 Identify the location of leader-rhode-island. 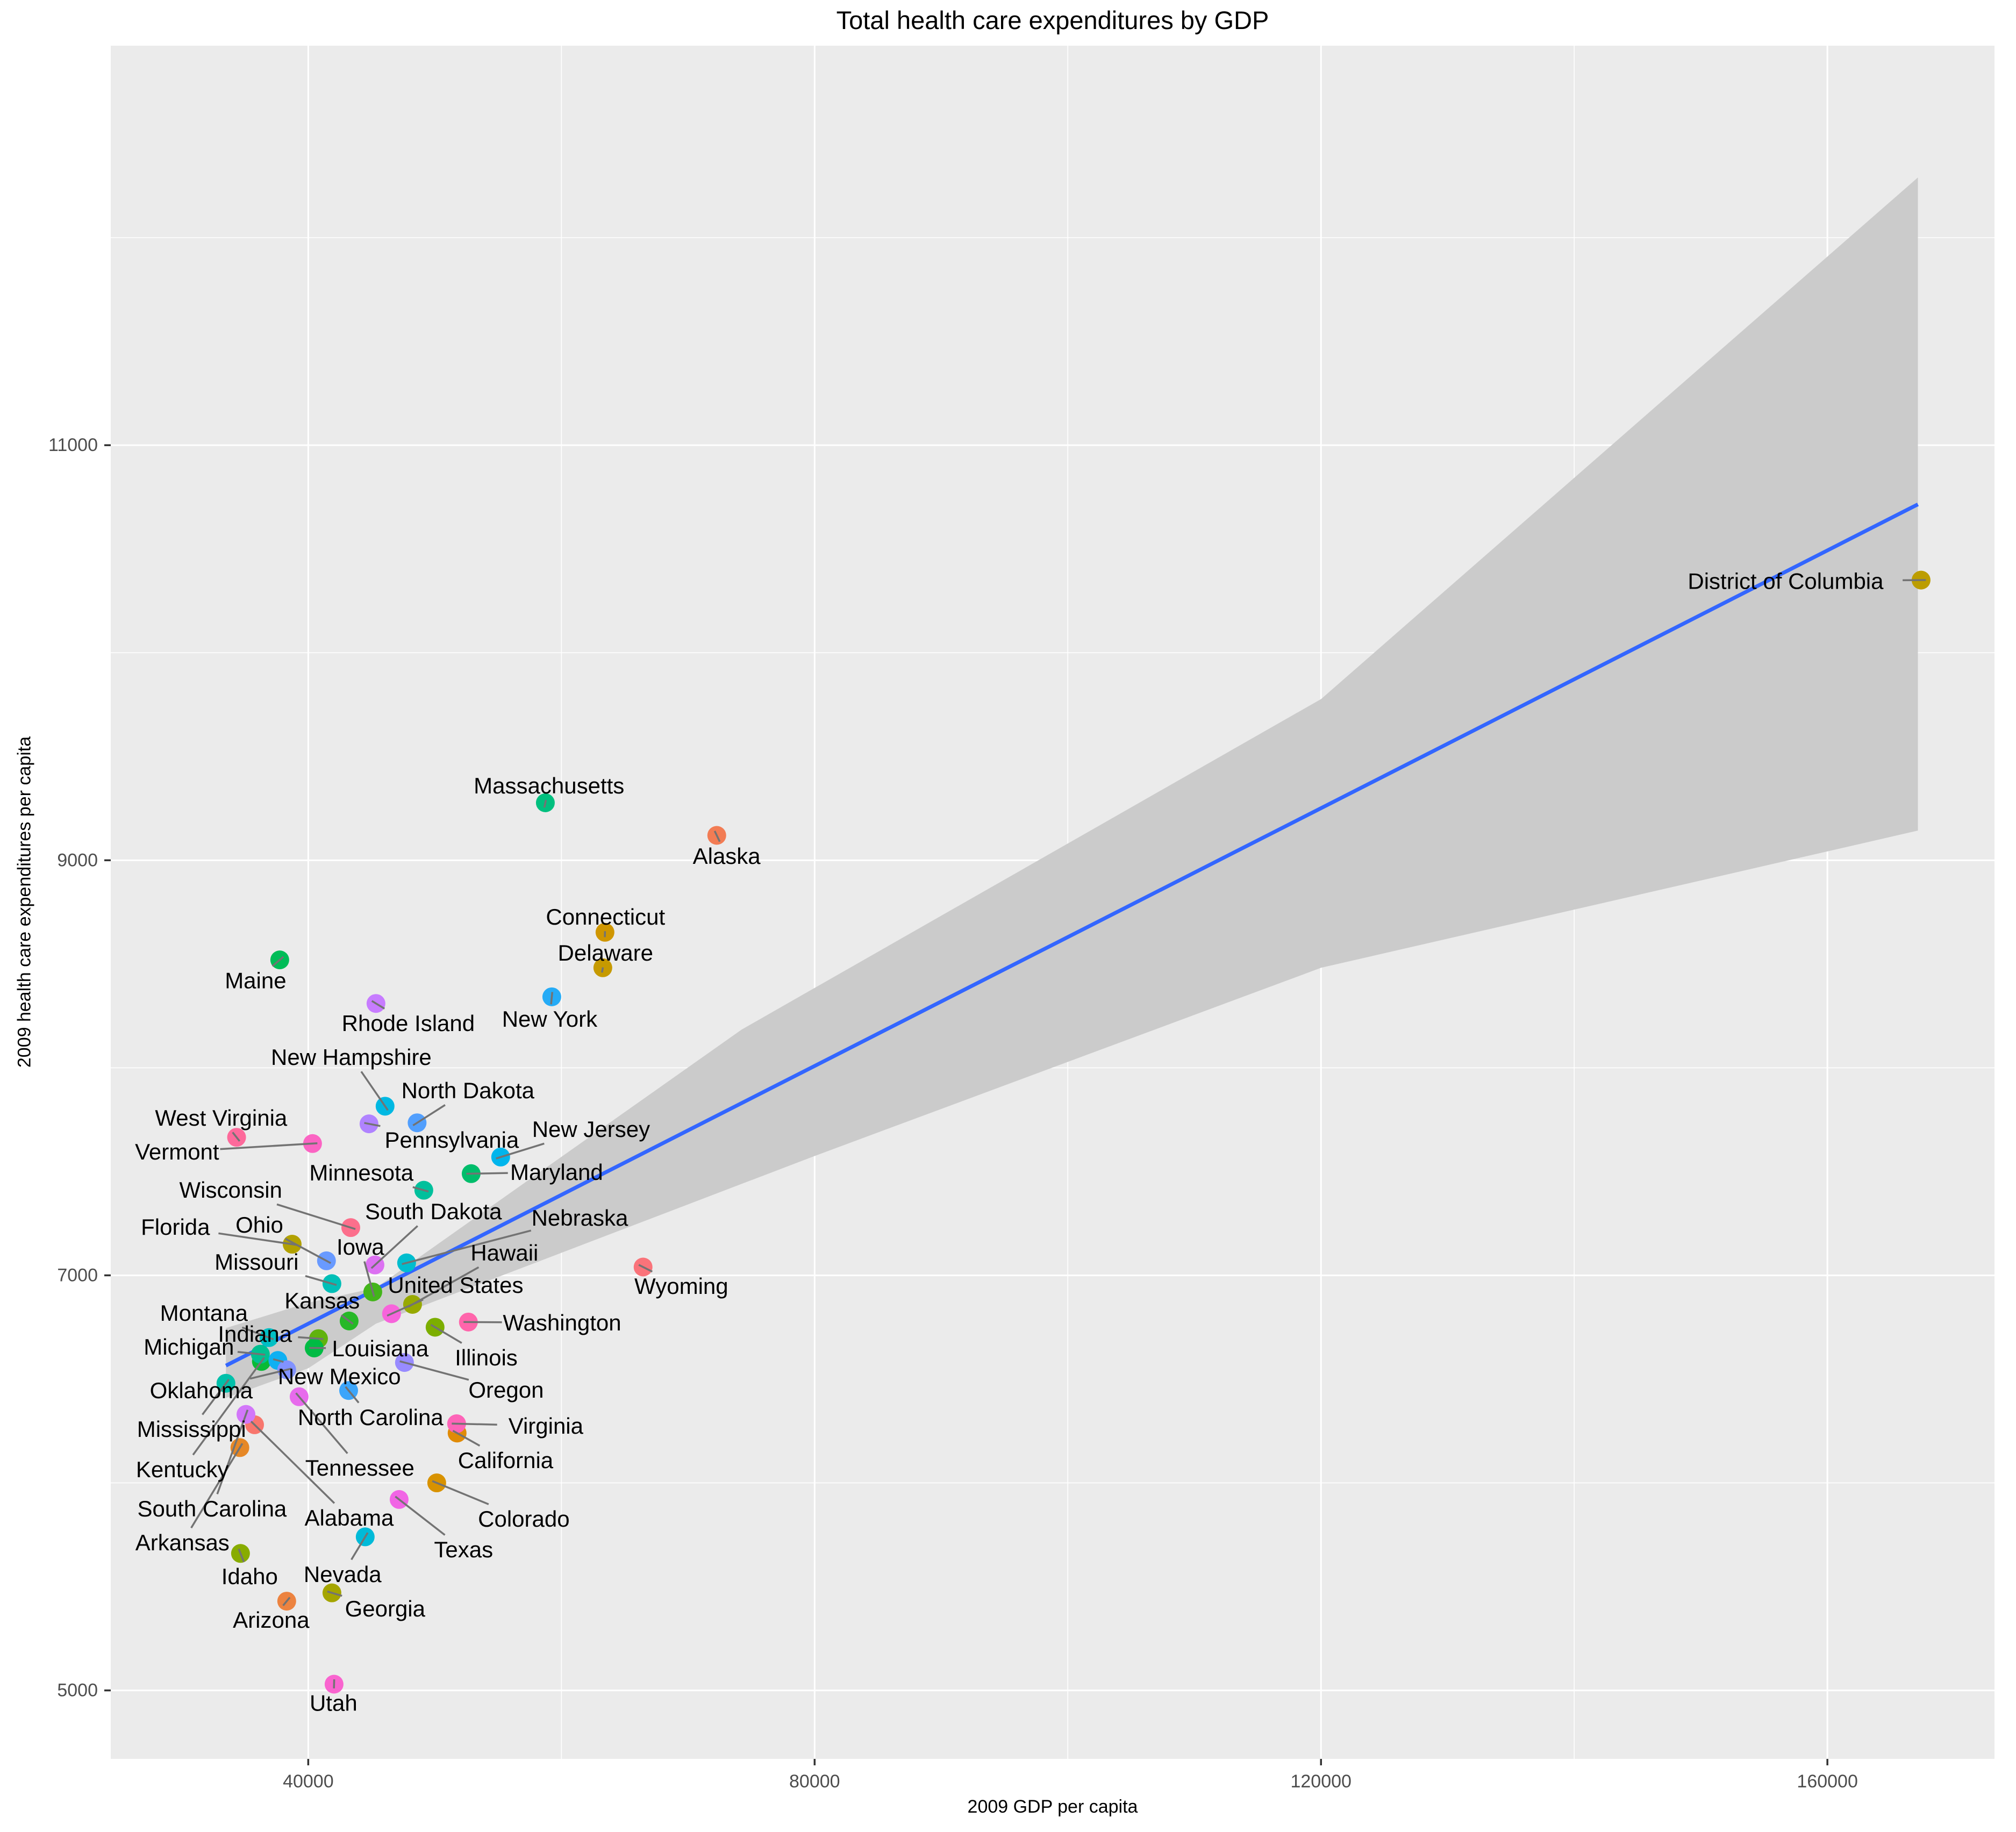
(378, 1005).